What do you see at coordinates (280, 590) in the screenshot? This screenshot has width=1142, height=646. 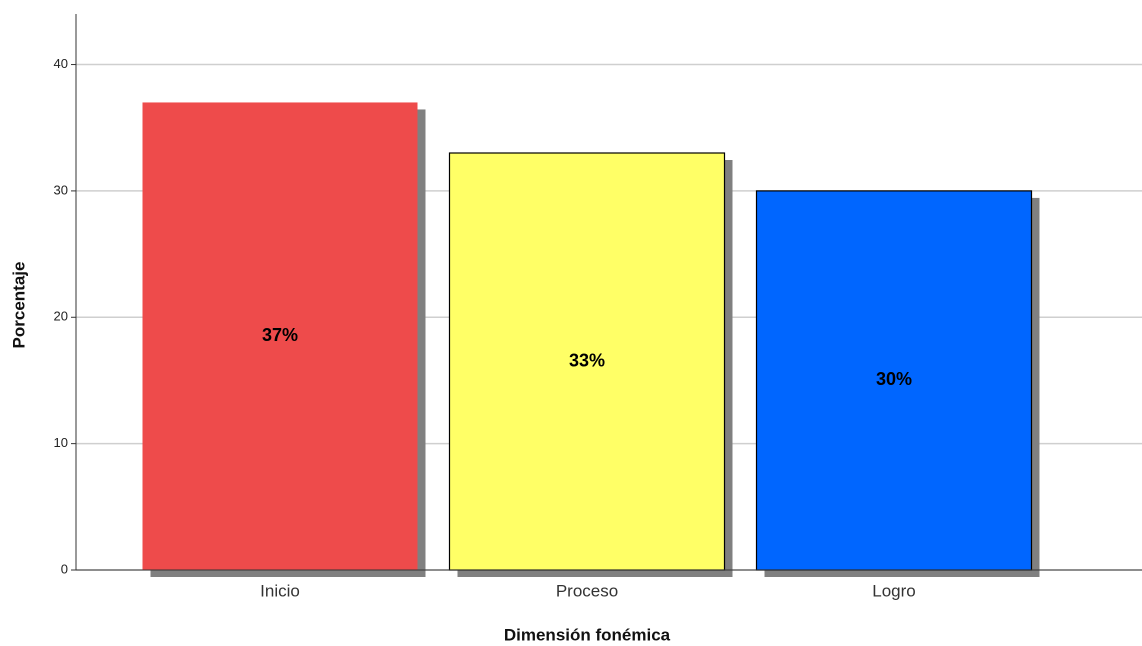 I see `x-tick-label: Inicio` at bounding box center [280, 590].